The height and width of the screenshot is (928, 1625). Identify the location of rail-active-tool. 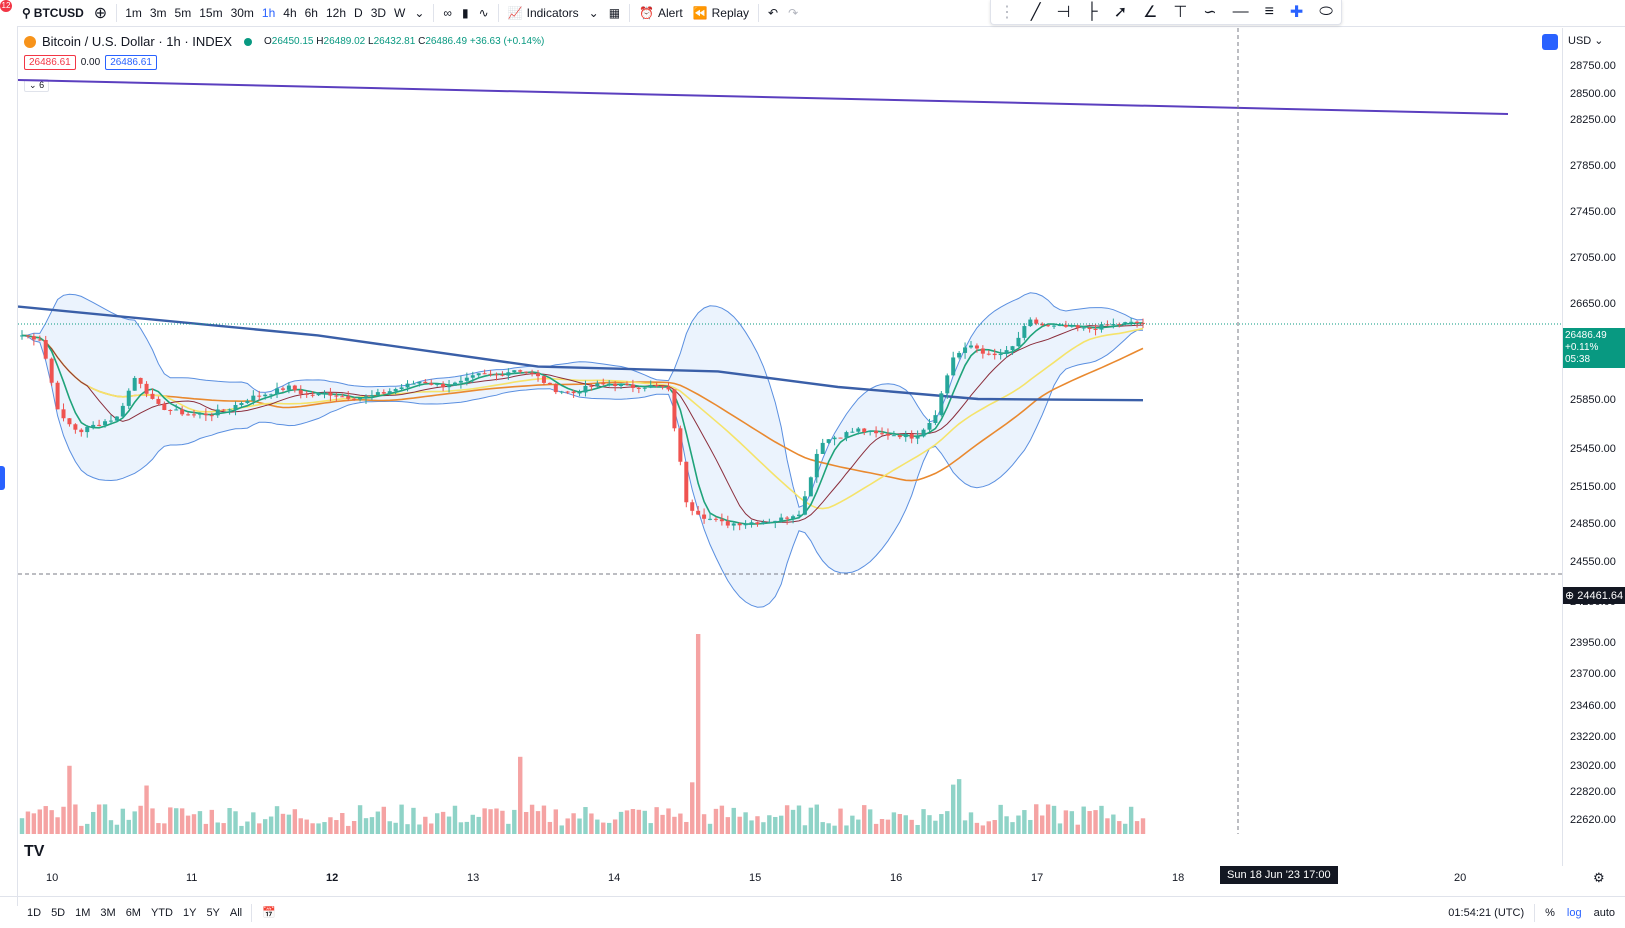
(2, 478).